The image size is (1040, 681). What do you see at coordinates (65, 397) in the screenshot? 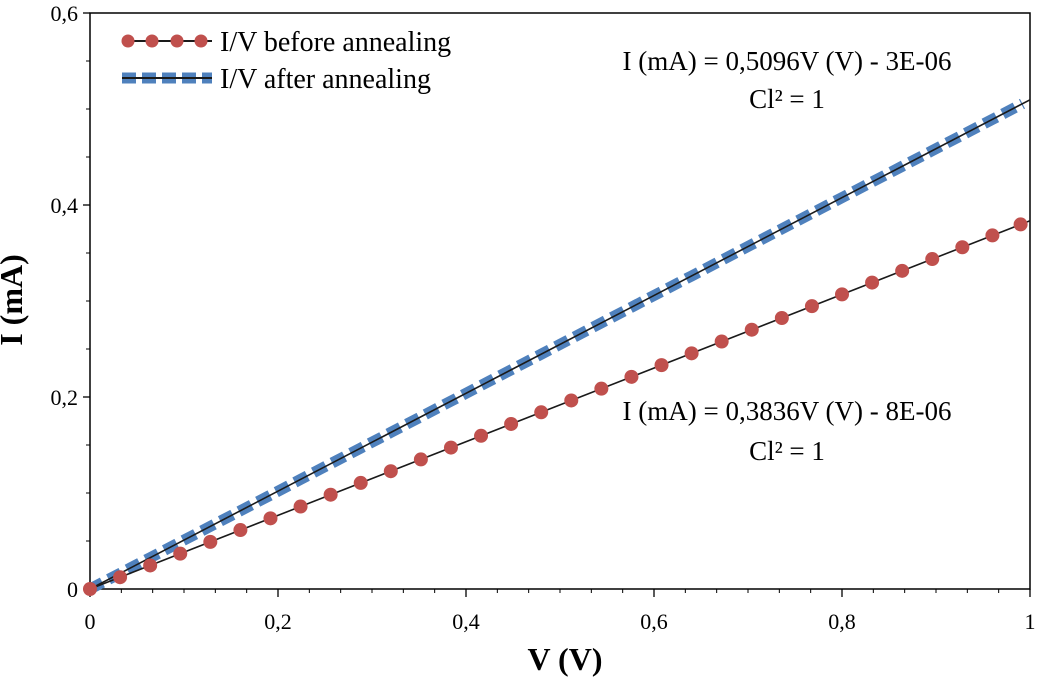
I see `y-tick-label: 0,2` at bounding box center [65, 397].